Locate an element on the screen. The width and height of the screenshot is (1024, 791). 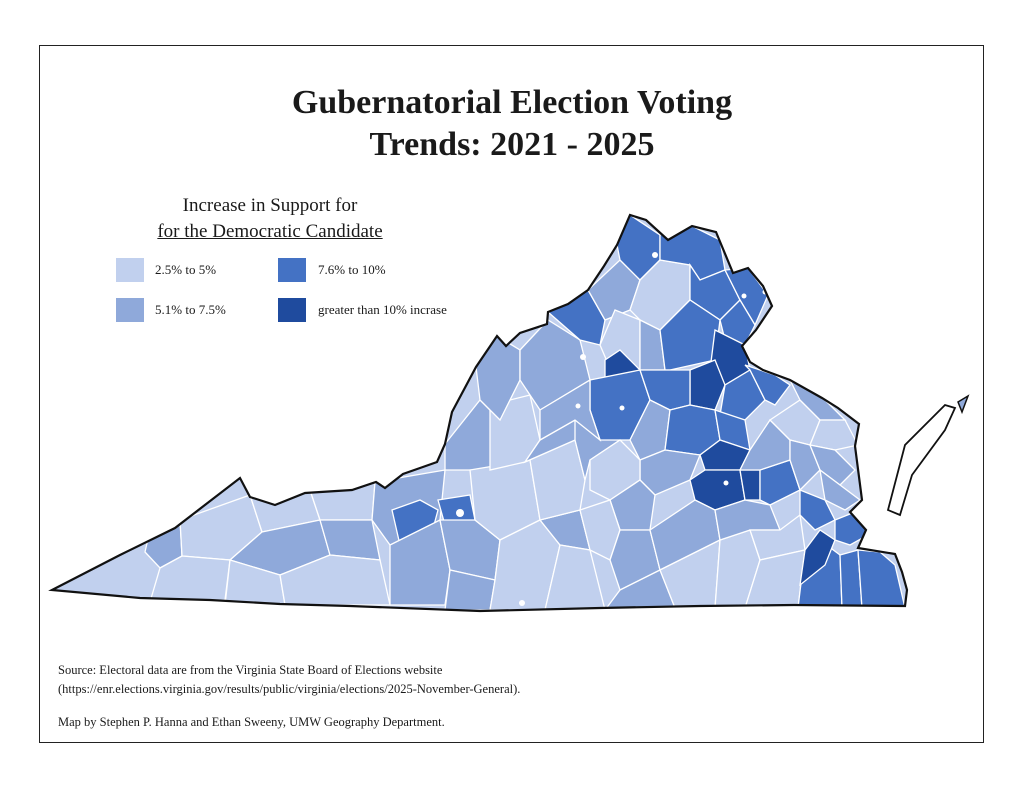
legend-title-line-1: Increase in Support for is located at coordinates (270, 205).